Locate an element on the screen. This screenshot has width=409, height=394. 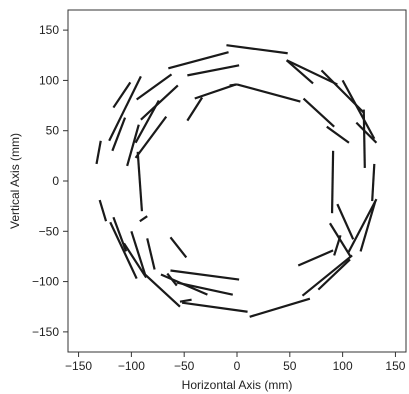
y-tick-label-4: 50 is located at coordinates (53, 131).